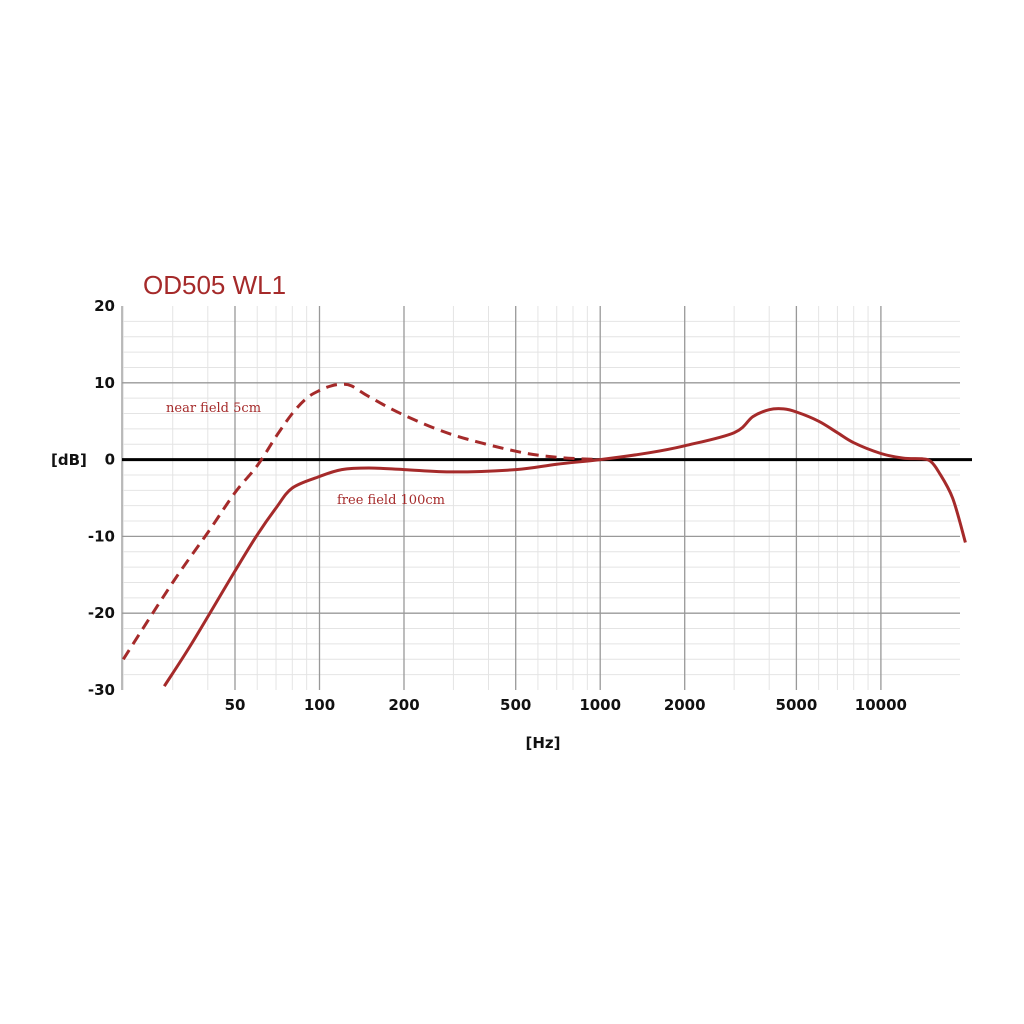 This screenshot has width=1024, height=1024. Describe the element at coordinates (104, 383) in the screenshot. I see `y-tick-label: 10` at that location.